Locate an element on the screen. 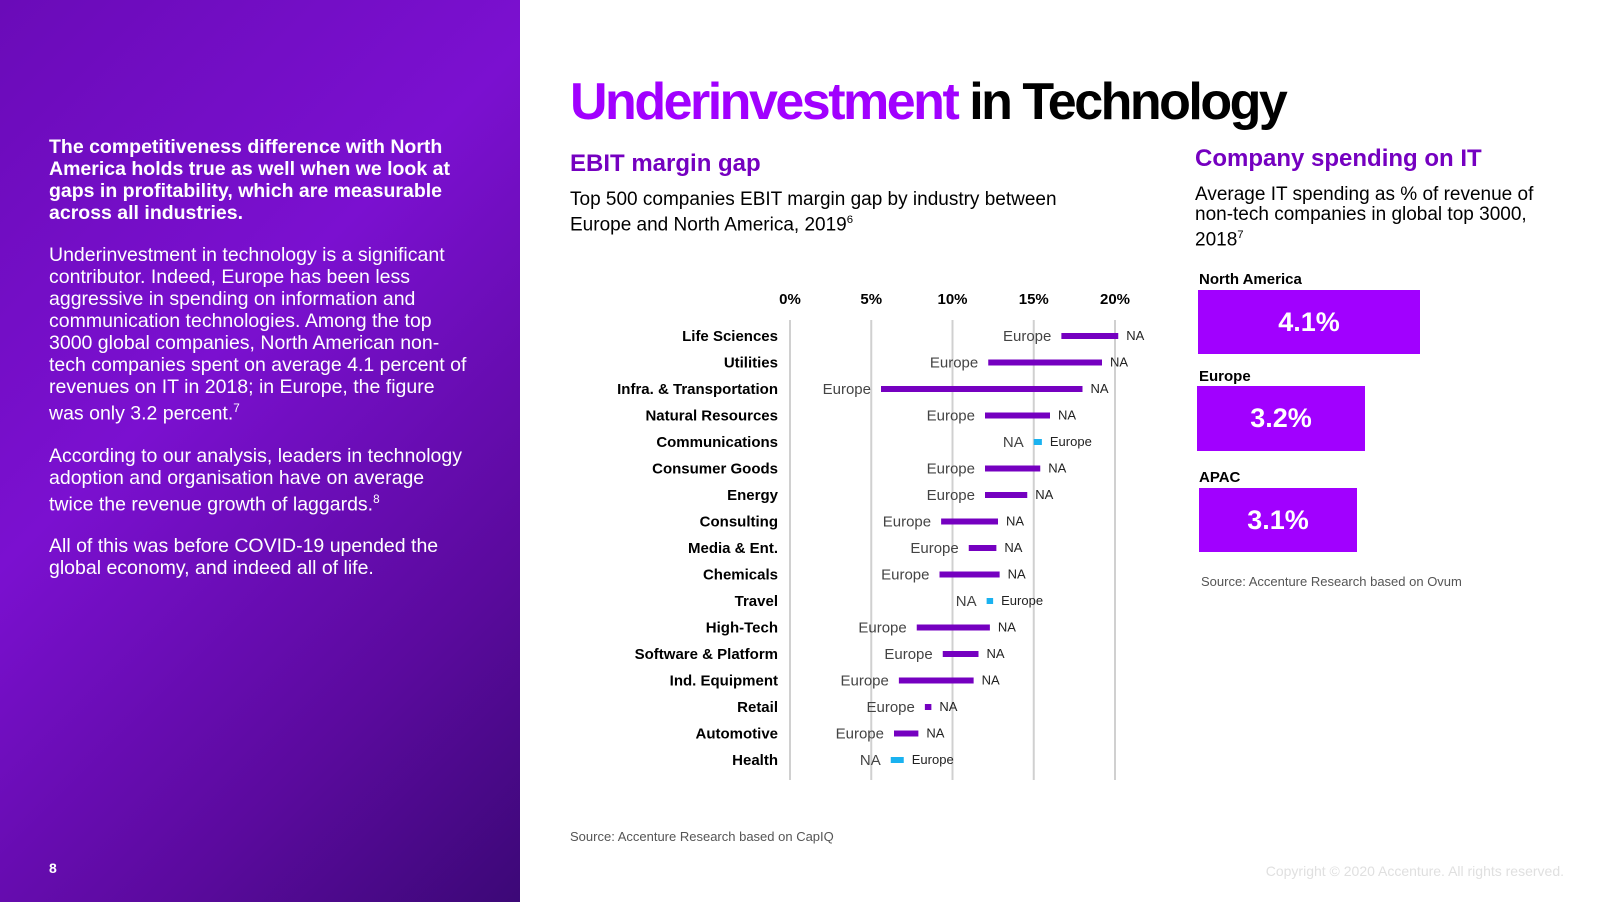 Image resolution: width=1600 pixels, height=902 pixels. category-label: Media & Ent. is located at coordinates (733, 548).